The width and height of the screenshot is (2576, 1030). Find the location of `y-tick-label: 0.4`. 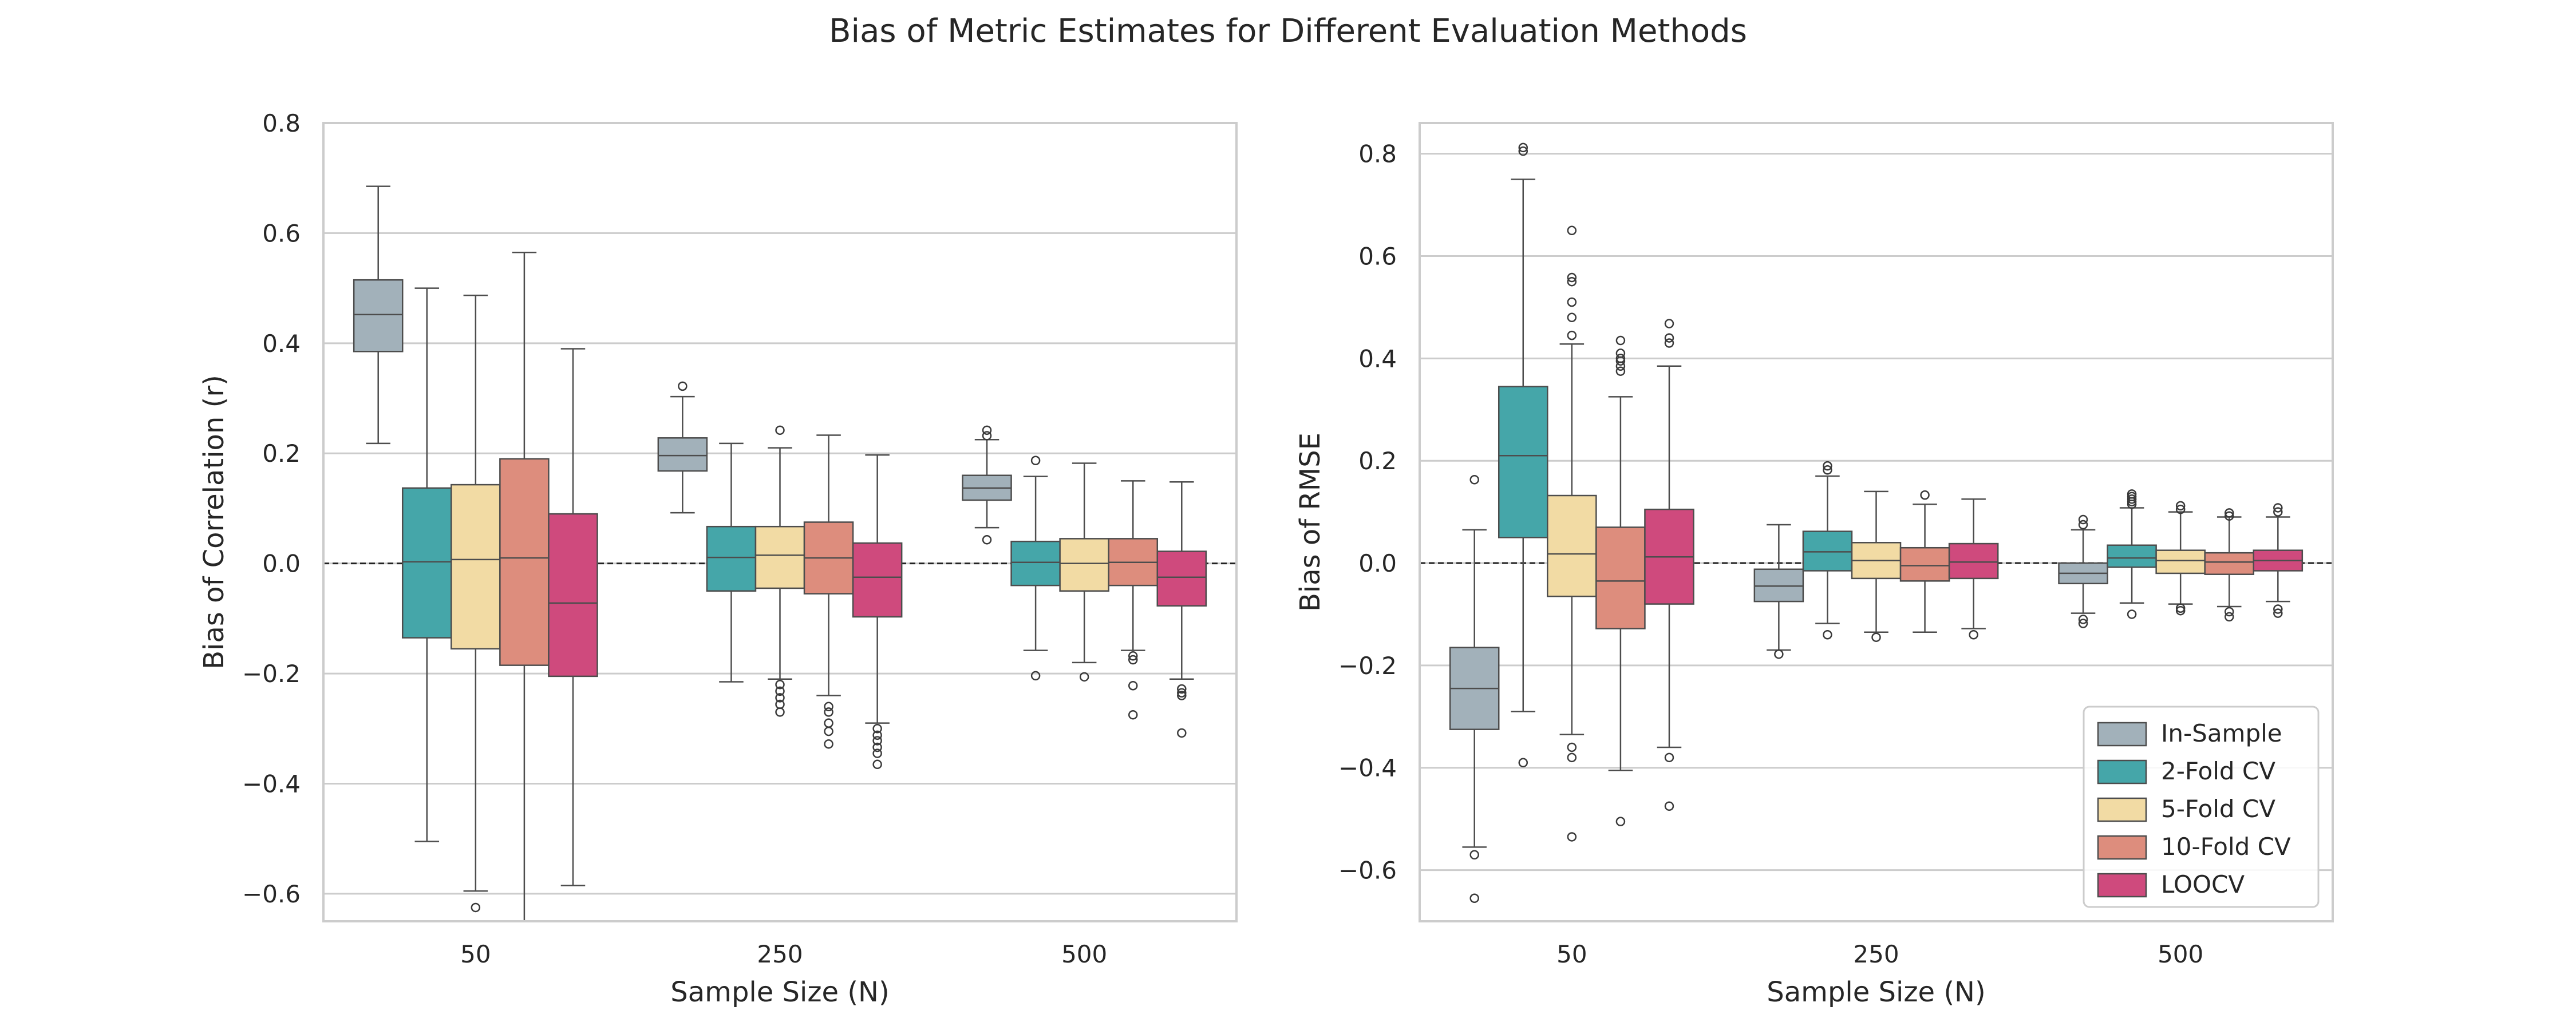

y-tick-label: 0.4 is located at coordinates (1377, 358).